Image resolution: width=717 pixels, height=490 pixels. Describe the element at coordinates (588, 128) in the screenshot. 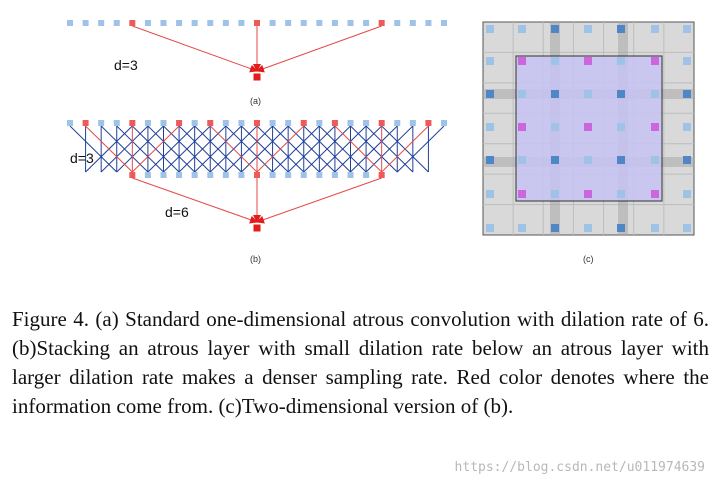

I see `panel-c` at that location.